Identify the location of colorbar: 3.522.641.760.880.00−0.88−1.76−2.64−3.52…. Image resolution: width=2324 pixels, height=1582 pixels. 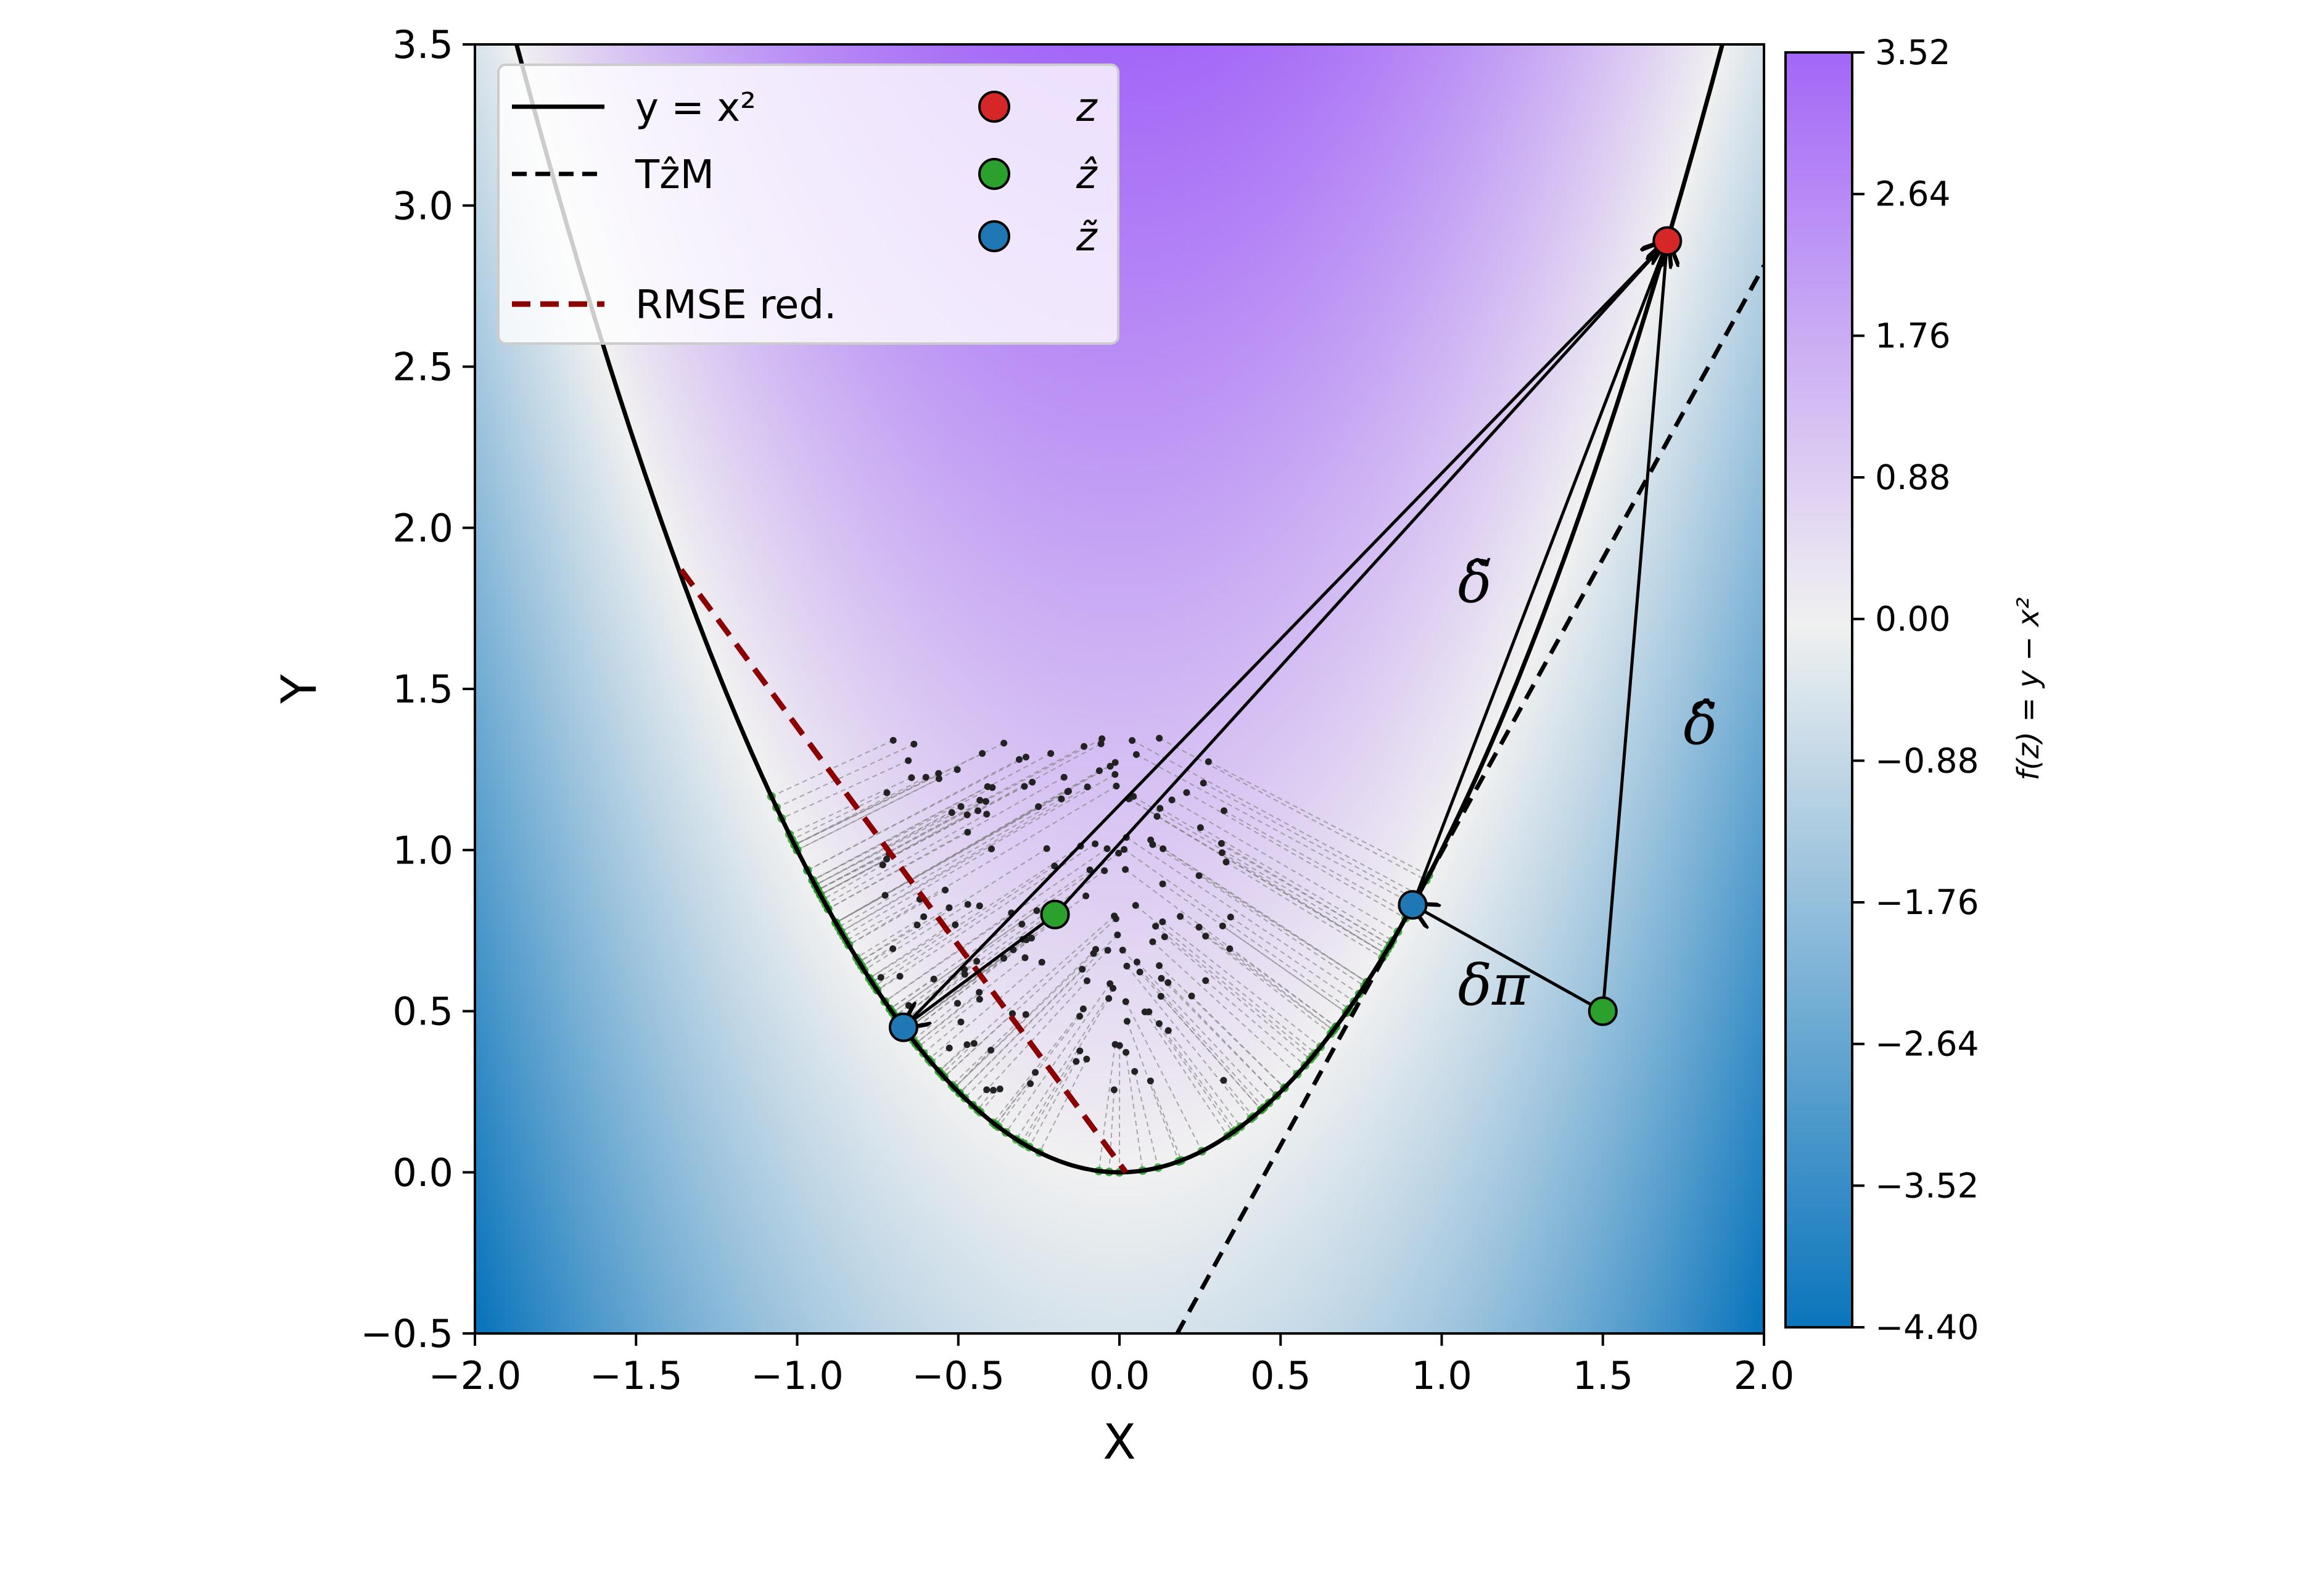
(1916, 690).